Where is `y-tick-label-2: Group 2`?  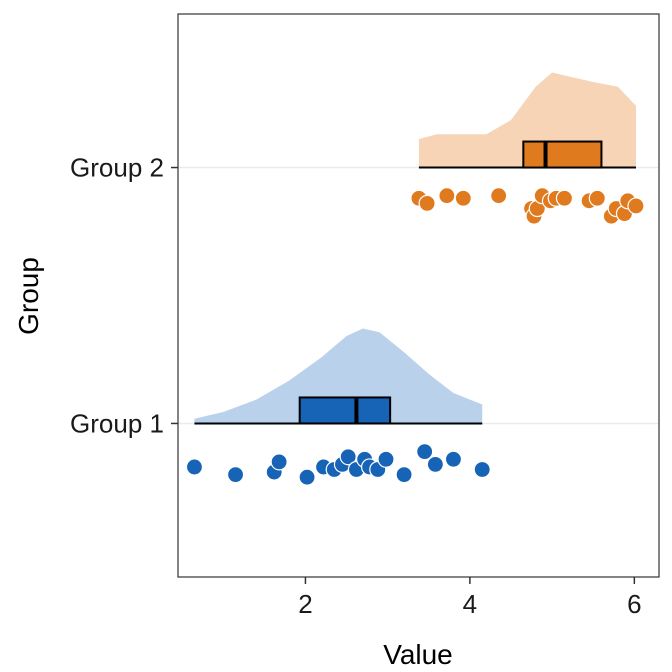 y-tick-label-2: Group 2 is located at coordinates (117, 168).